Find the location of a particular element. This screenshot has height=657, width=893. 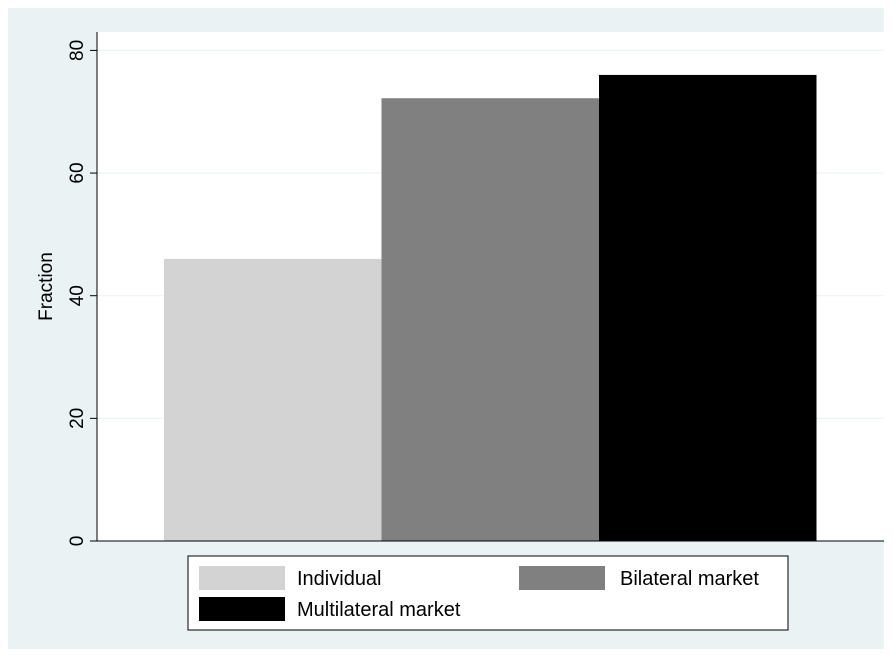

legend-swatch-individual is located at coordinates (242, 578).